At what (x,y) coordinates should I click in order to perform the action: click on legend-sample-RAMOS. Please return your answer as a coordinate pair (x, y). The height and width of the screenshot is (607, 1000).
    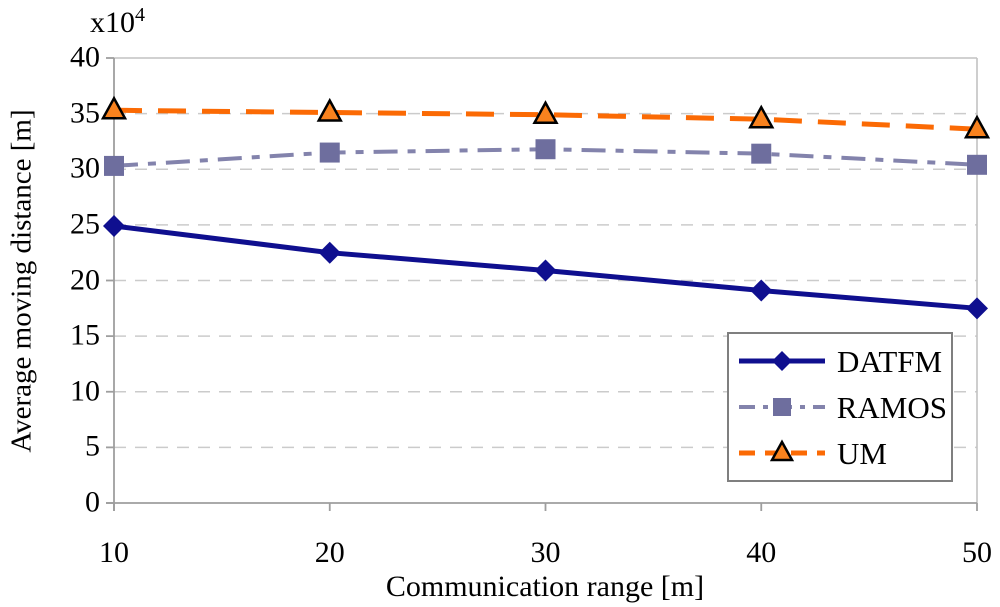
    Looking at the image, I should click on (782, 407).